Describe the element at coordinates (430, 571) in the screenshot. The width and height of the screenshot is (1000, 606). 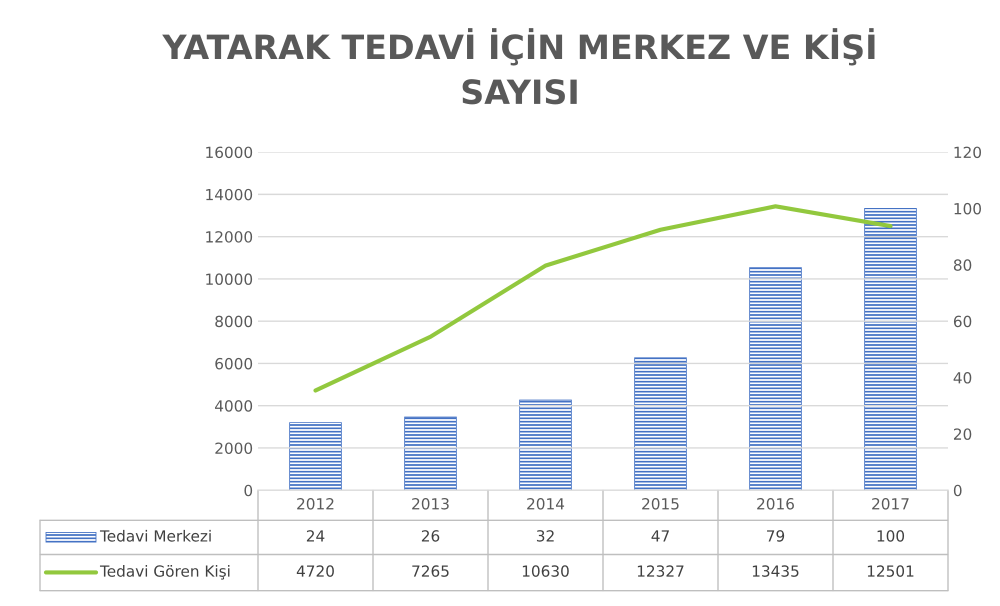
I see `data-label: 7265` at that location.